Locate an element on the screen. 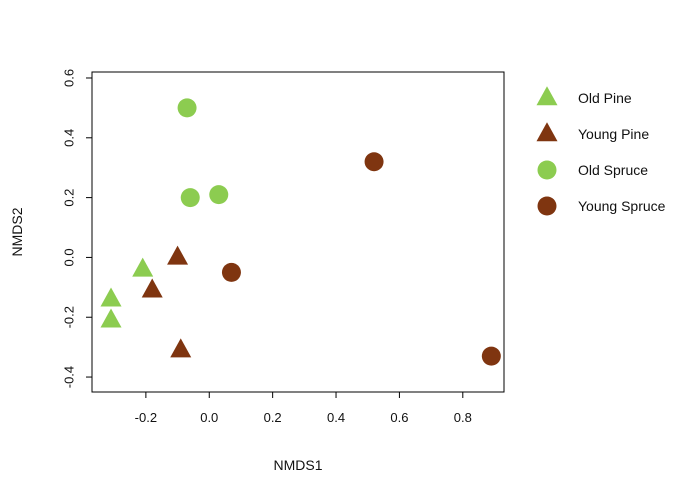 The height and width of the screenshot is (490, 700). legend-old-pine-marker is located at coordinates (547, 96).